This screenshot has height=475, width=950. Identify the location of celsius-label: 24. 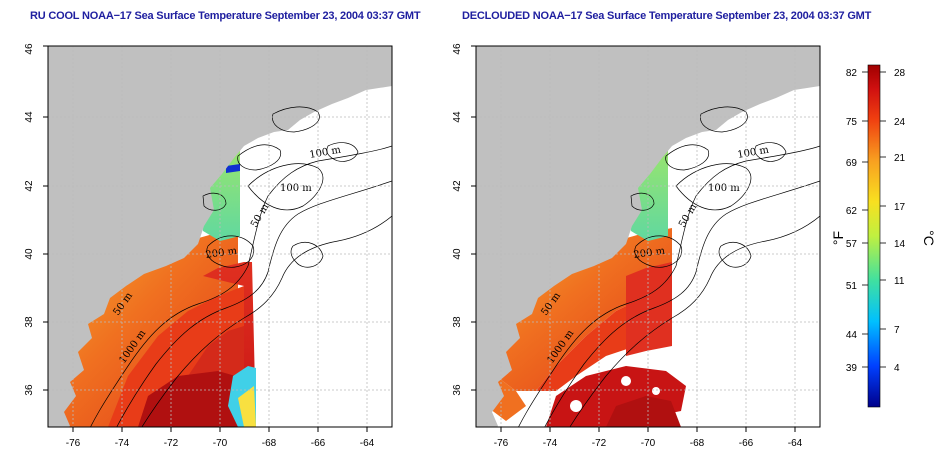
(900, 122).